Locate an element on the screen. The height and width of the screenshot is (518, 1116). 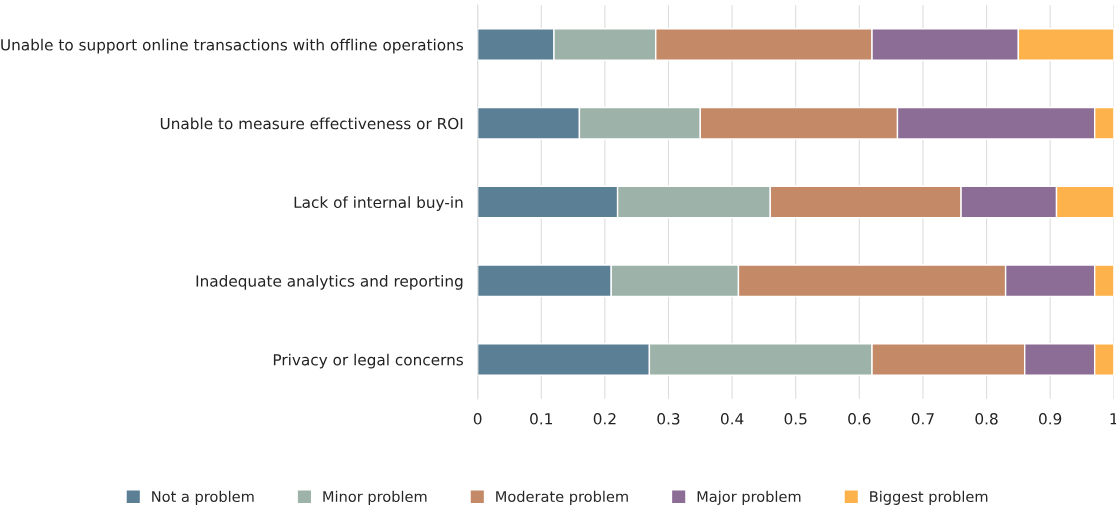
y-tick-label: Lack of internal buy-in is located at coordinates (378, 203).